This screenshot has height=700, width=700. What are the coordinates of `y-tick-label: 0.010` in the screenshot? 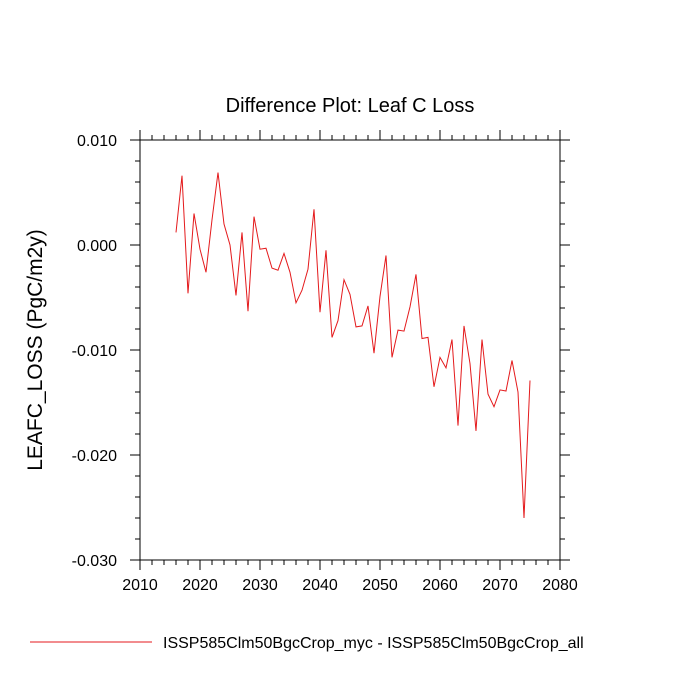 It's located at (97, 141).